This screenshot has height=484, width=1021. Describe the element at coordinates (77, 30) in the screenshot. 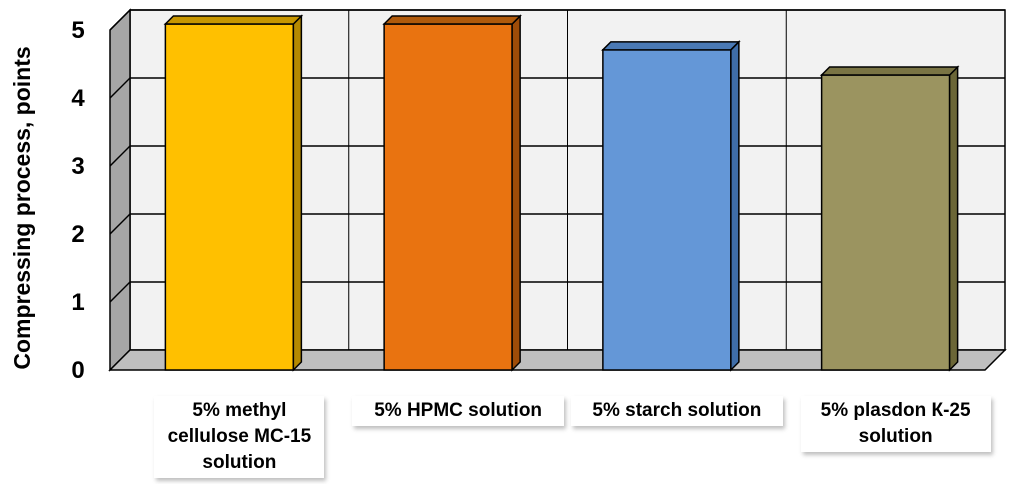

I see `y-tick-label: 5` at that location.